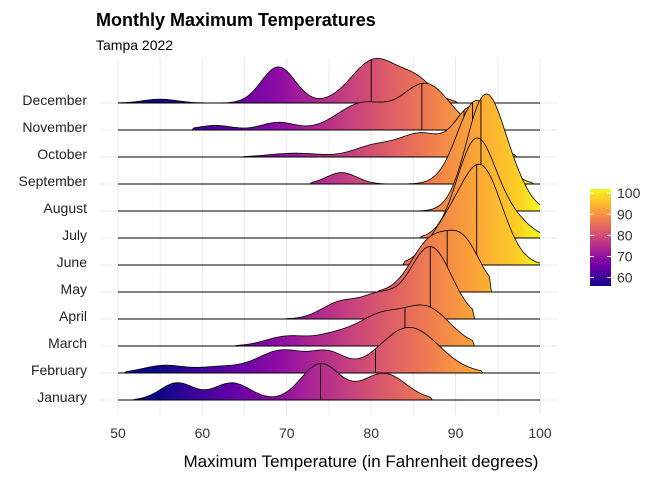 The width and height of the screenshot is (672, 480). Describe the element at coordinates (625, 278) in the screenshot. I see `legend-label: 60` at that location.